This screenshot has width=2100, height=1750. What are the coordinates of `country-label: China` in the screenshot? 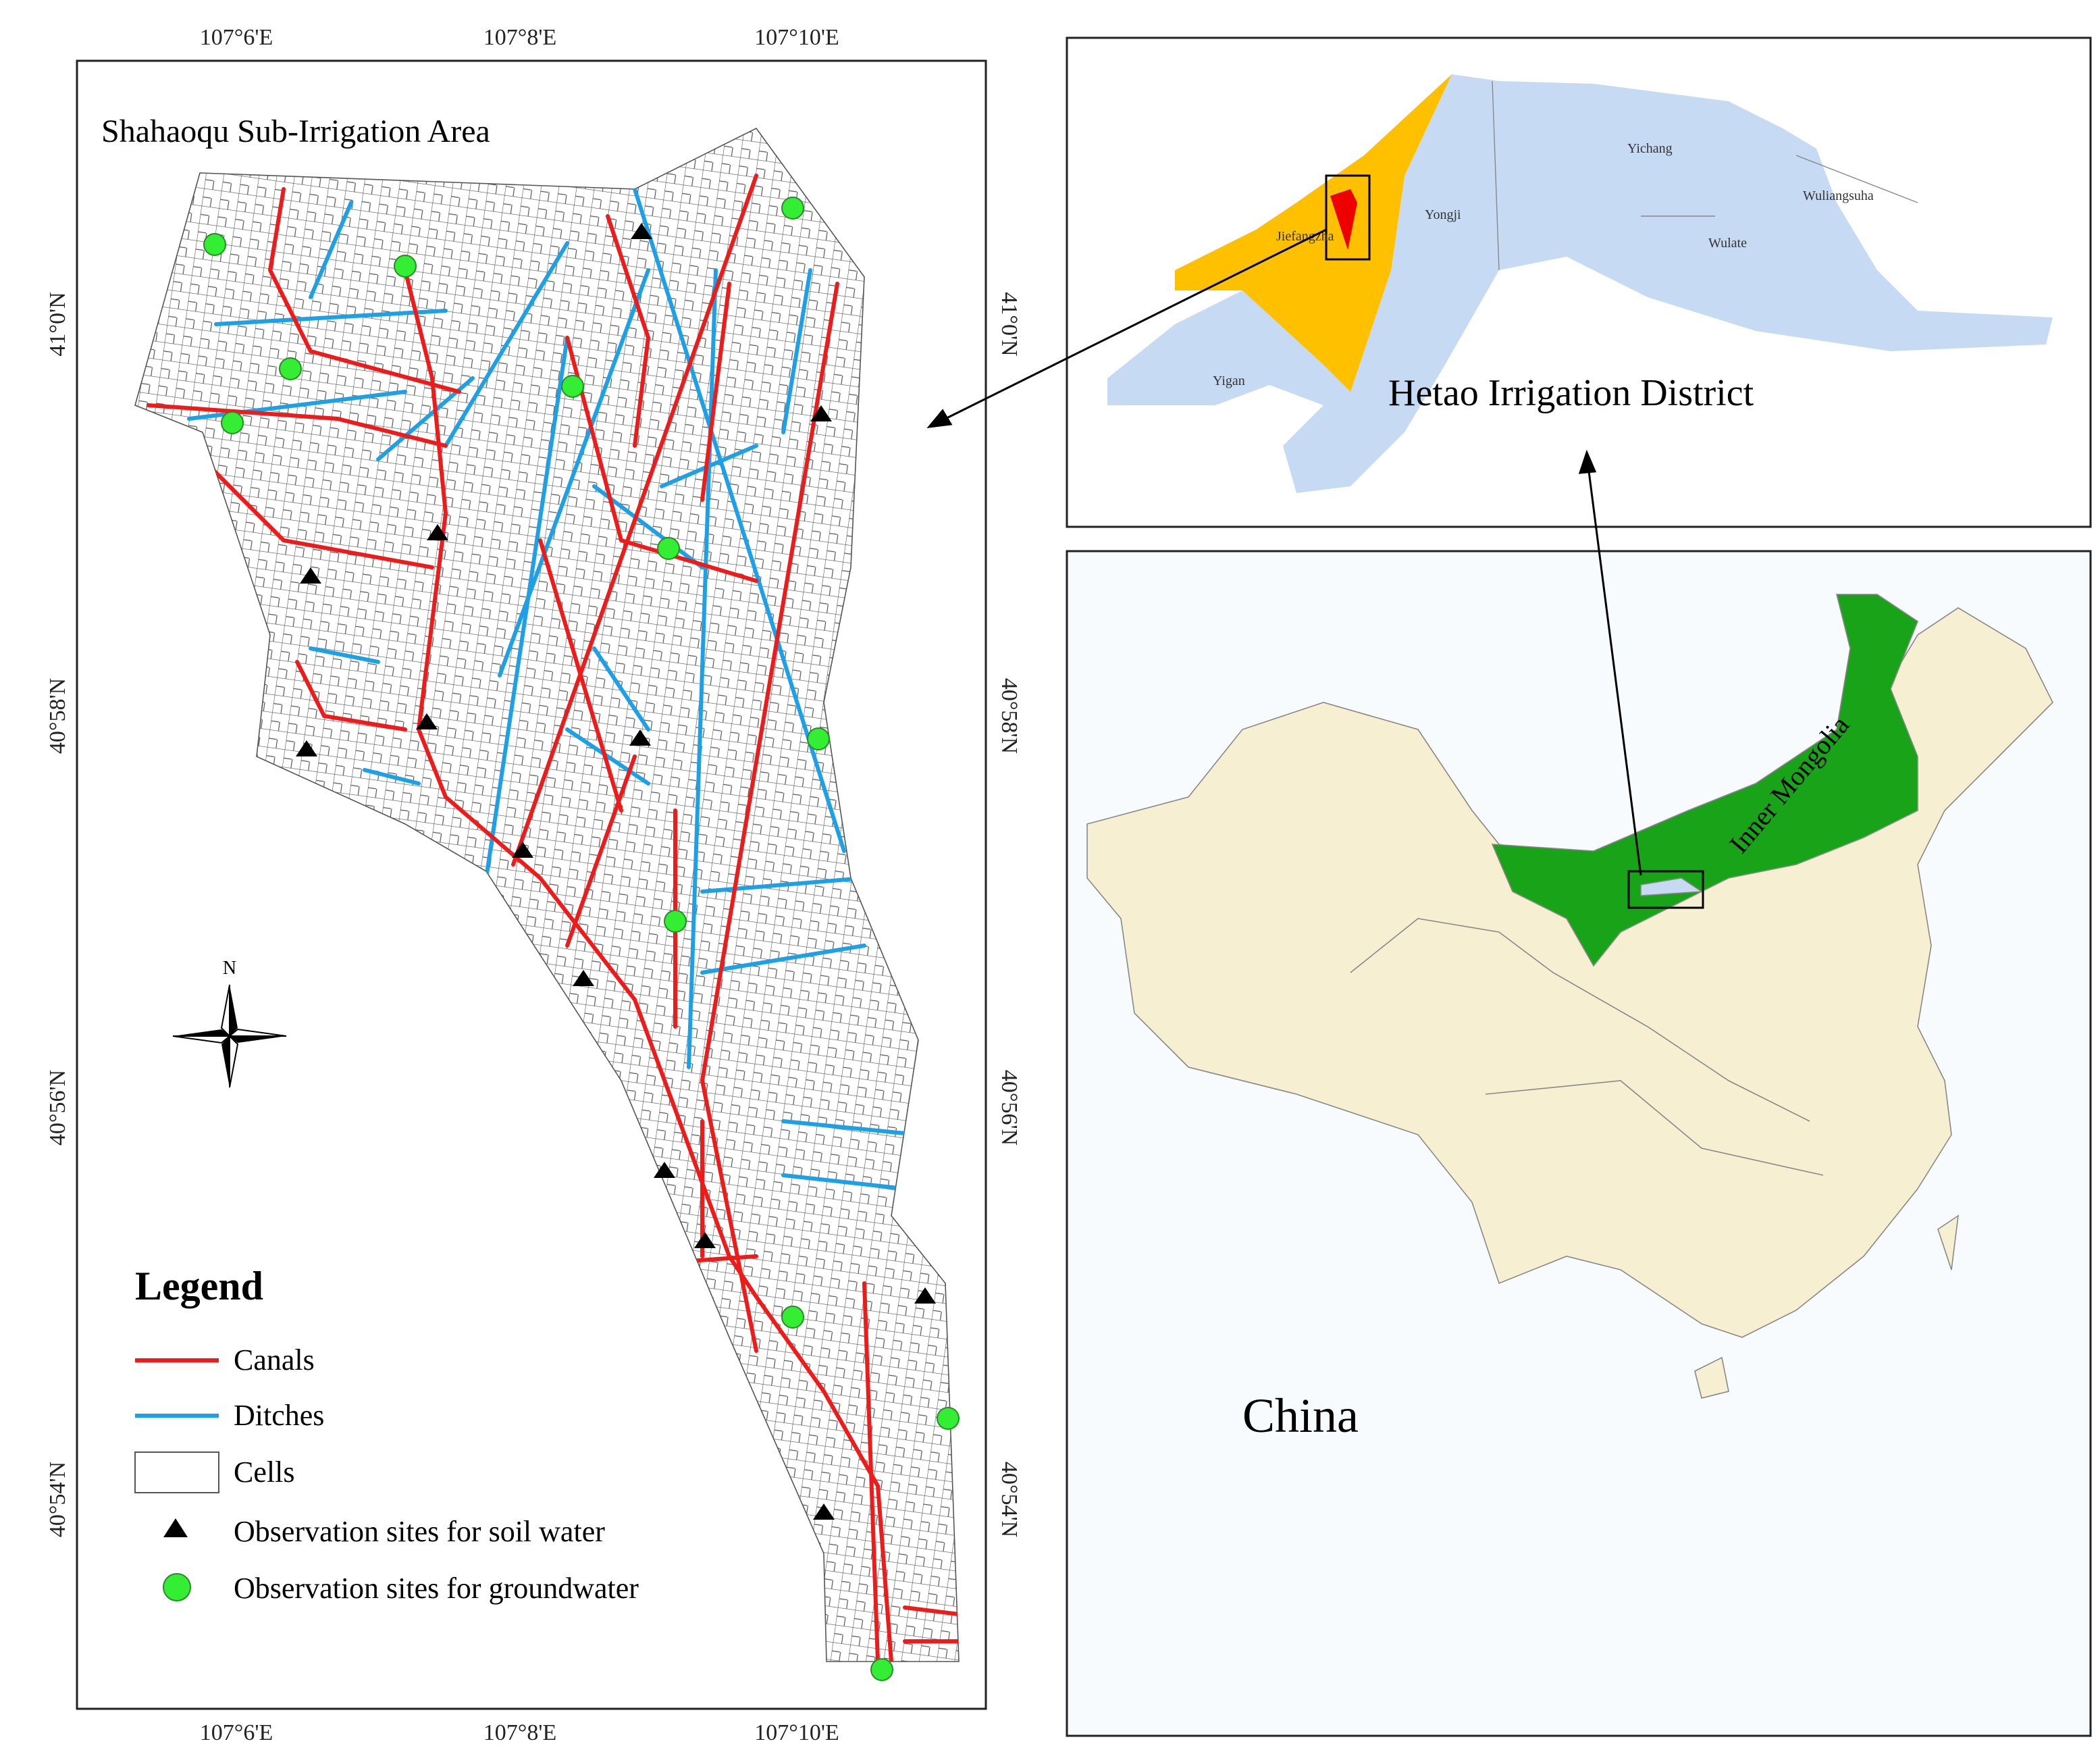 It's located at (1300, 1416).